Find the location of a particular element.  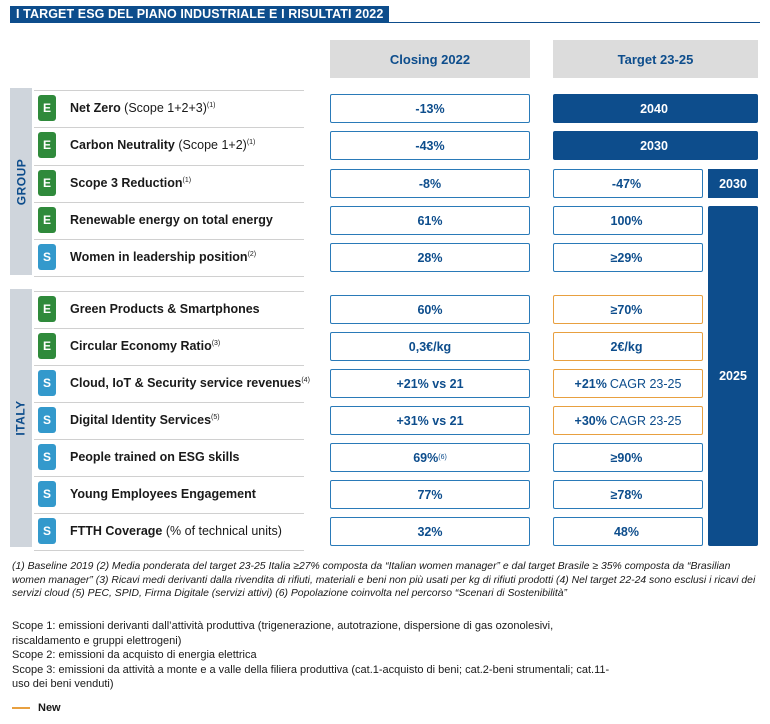

kpi-name: People trained on ESG skills is located at coordinates (155, 457).